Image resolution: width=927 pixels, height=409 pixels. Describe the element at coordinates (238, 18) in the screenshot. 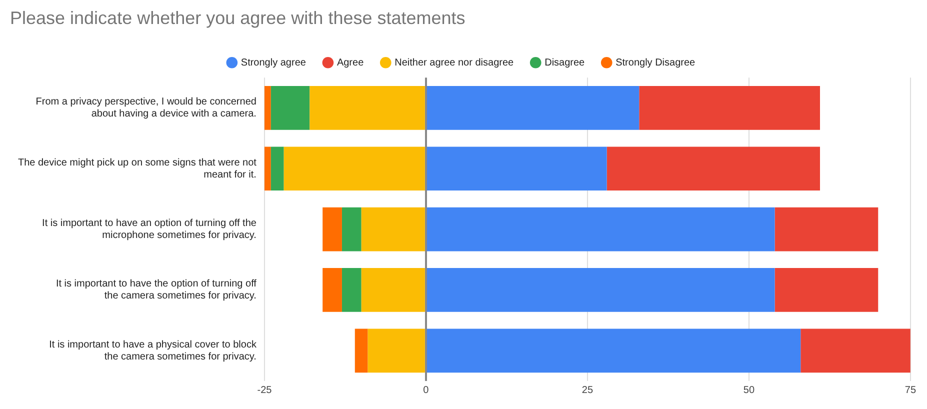

I see `chart-title: Please indicate whether you agree with these statements` at that location.